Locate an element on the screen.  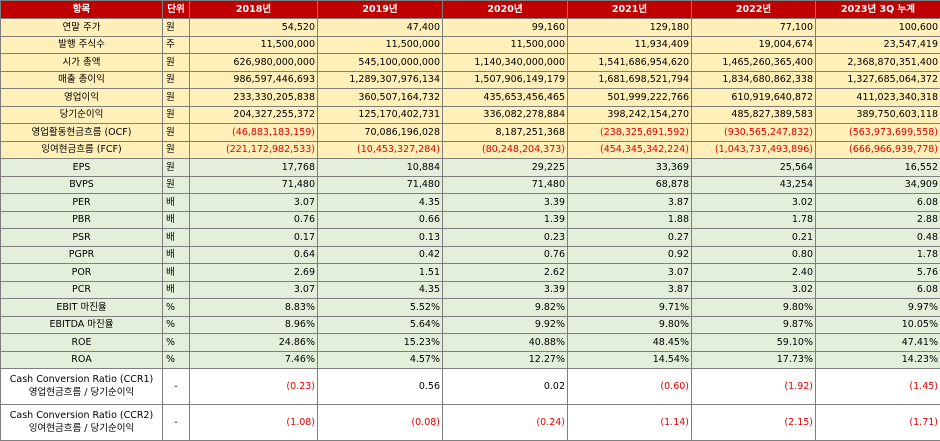
value-cell: 24.86% is located at coordinates (253, 342).